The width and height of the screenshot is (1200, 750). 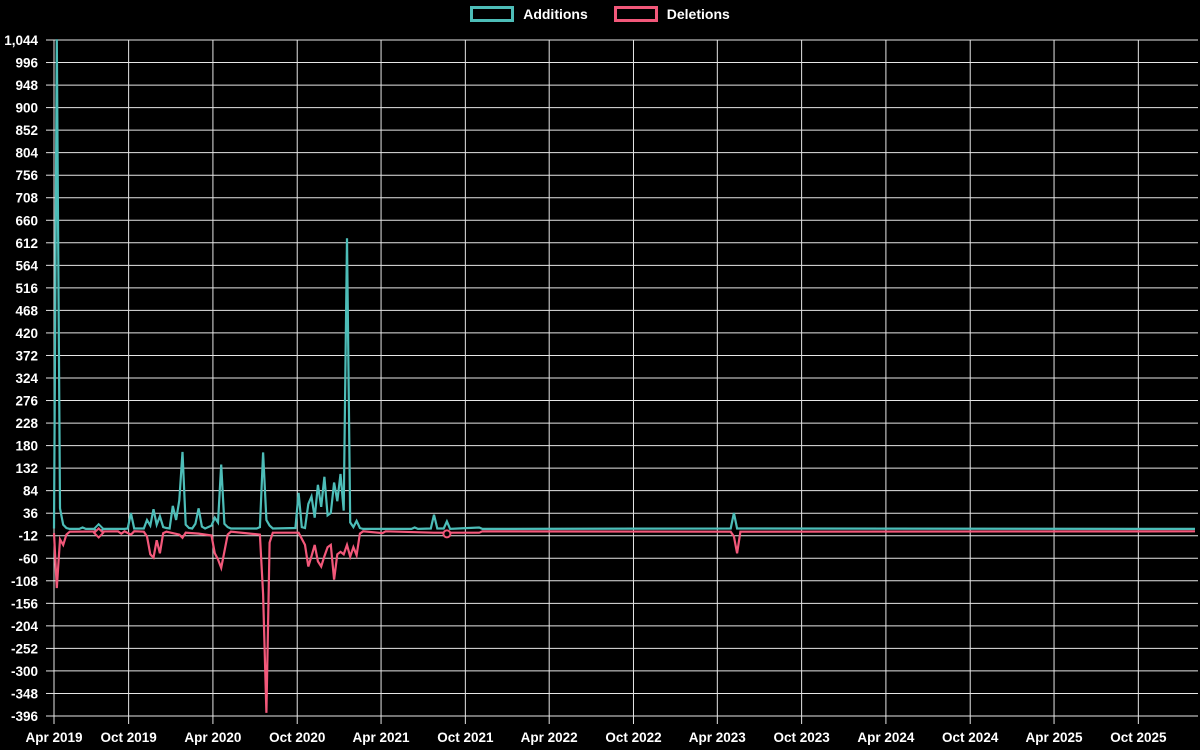 What do you see at coordinates (212, 737) in the screenshot?
I see `x-tick-label: Apr 2020` at bounding box center [212, 737].